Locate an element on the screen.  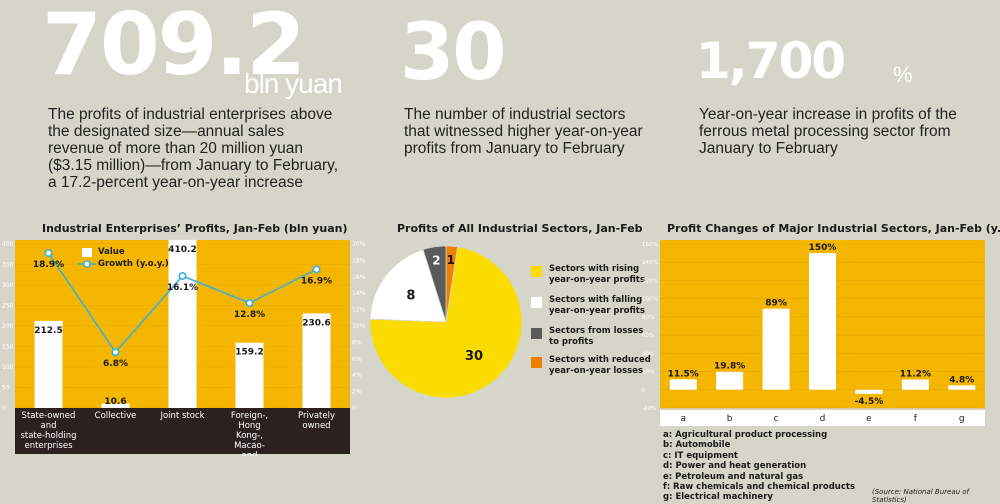
chart1-y2tick: 20% is located at coordinates (358, 244).